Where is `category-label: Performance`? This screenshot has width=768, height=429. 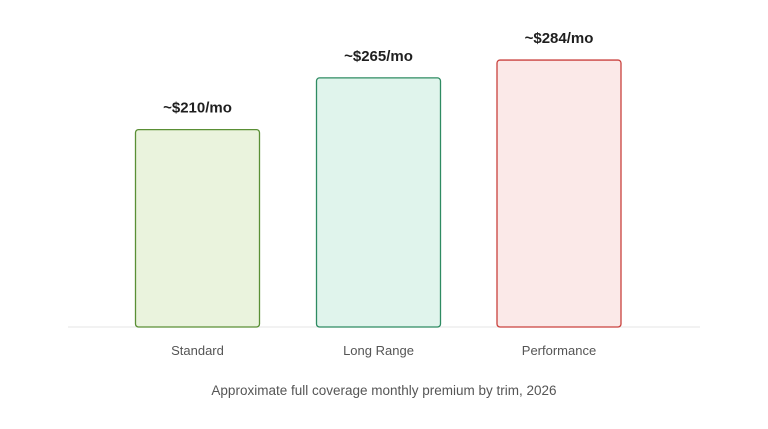
category-label: Performance is located at coordinates (559, 350).